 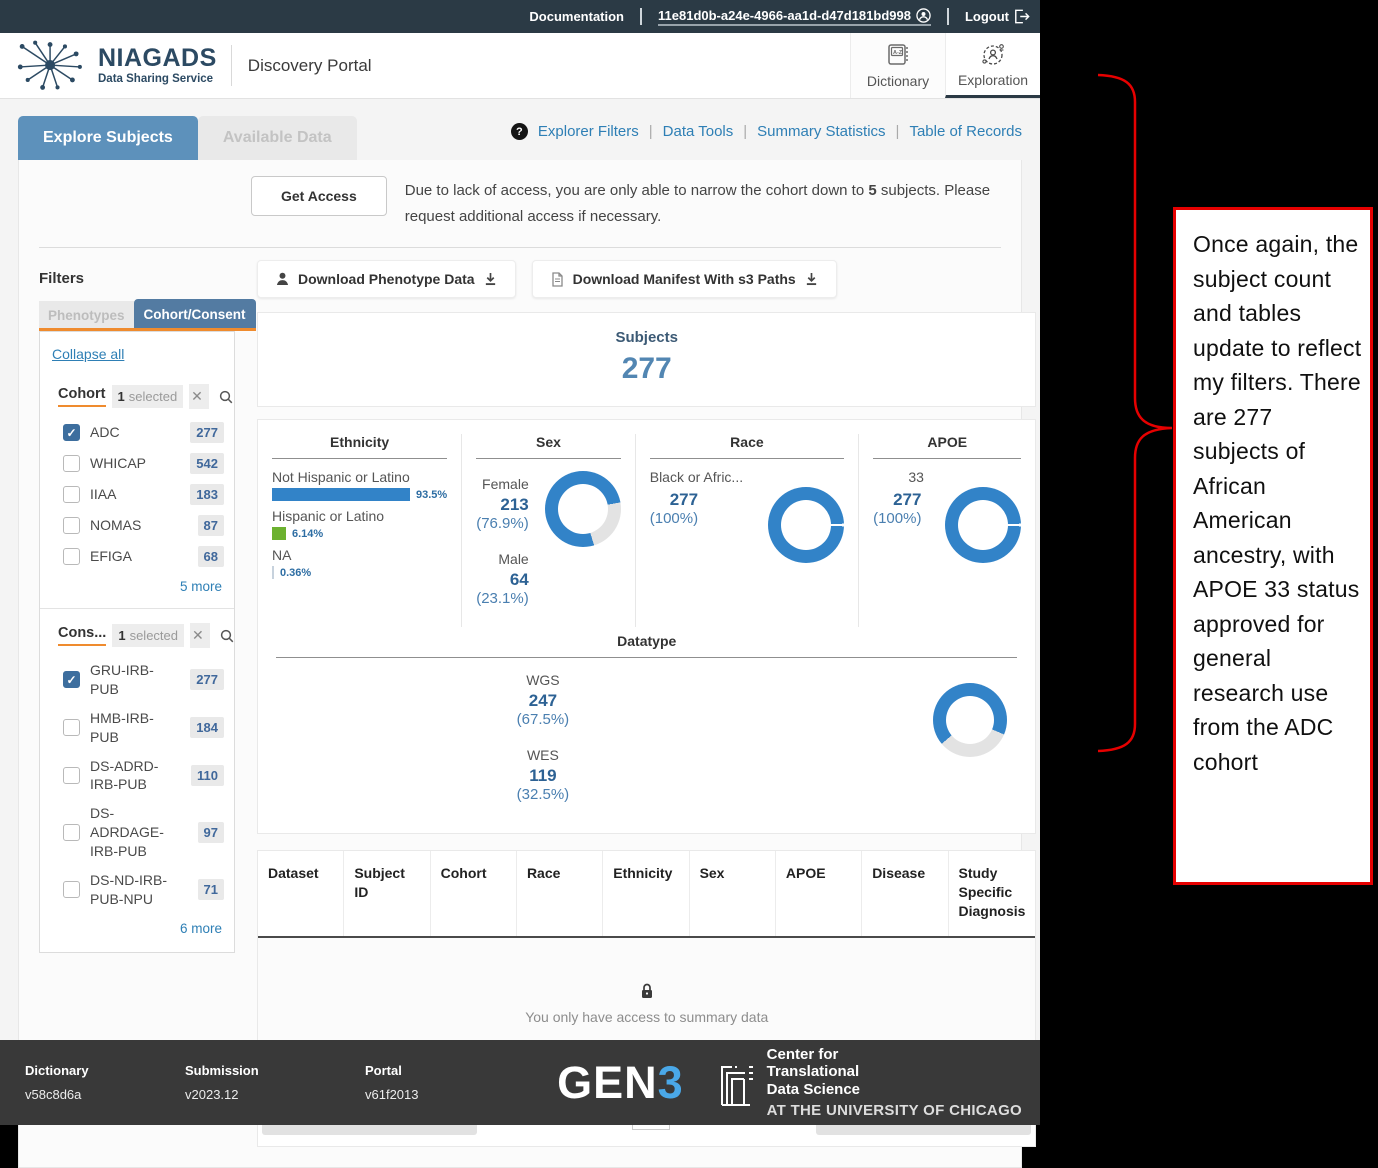 I want to click on filter-item-ds-nd-irb-pub-npu: DS-ND-IRB-PUB-NPU 71, so click(x=137, y=890).